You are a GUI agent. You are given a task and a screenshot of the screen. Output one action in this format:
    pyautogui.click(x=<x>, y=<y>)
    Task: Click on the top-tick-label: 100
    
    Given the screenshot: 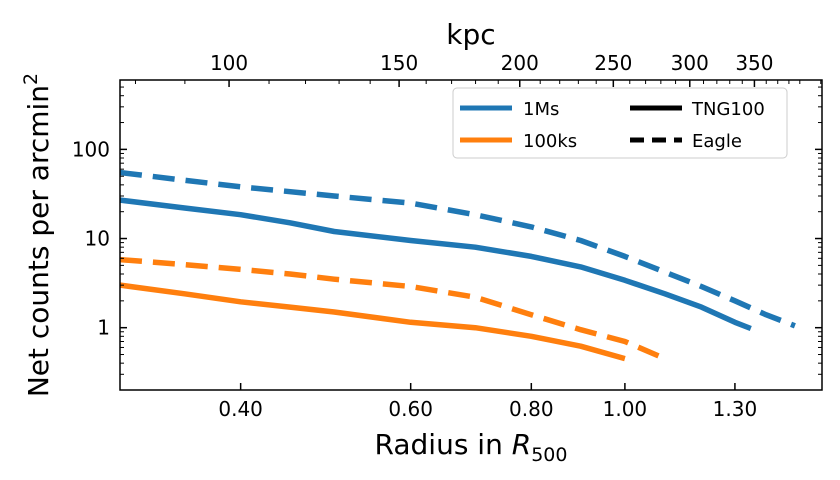 What is the action you would take?
    pyautogui.click(x=229, y=63)
    